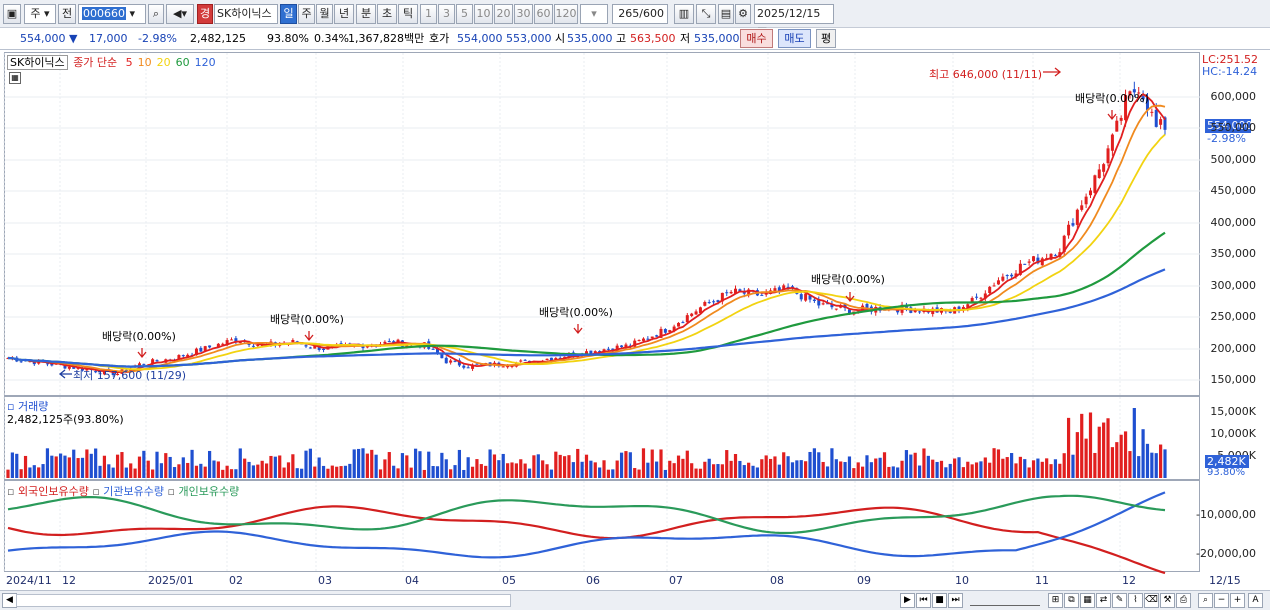 The height and width of the screenshot is (610, 1270). I want to click on font-size-icon: A, so click(1255, 600).